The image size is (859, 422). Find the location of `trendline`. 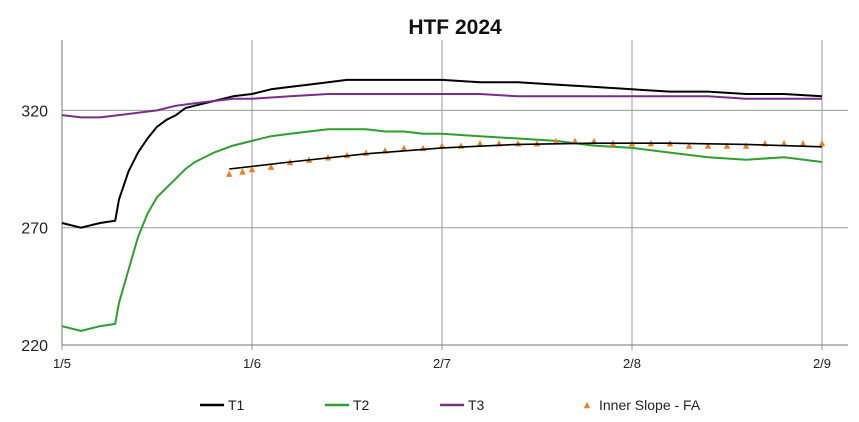

trendline is located at coordinates (526, 156).